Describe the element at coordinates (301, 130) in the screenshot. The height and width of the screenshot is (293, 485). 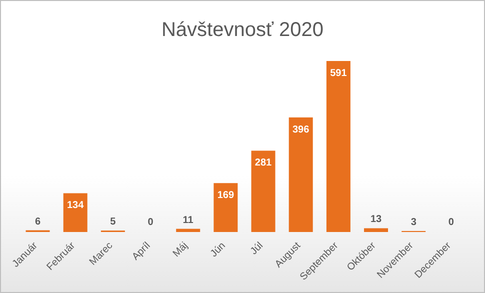
I see `data-label: 396` at that location.